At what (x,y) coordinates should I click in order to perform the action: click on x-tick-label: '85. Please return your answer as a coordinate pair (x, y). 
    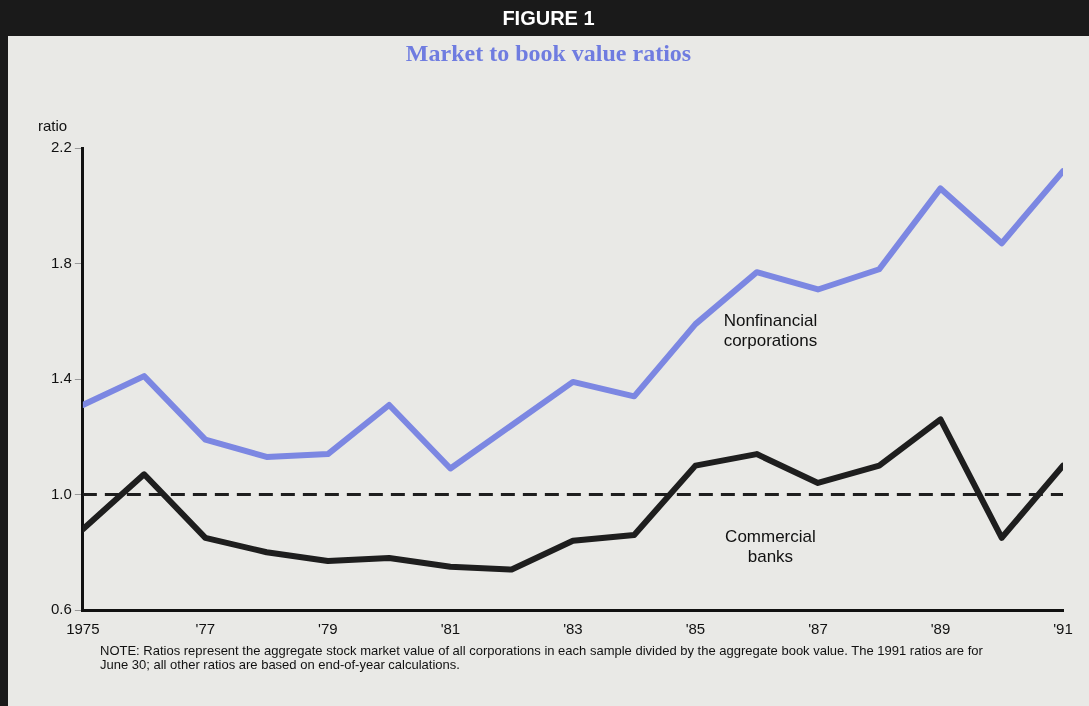
    Looking at the image, I should click on (695, 629).